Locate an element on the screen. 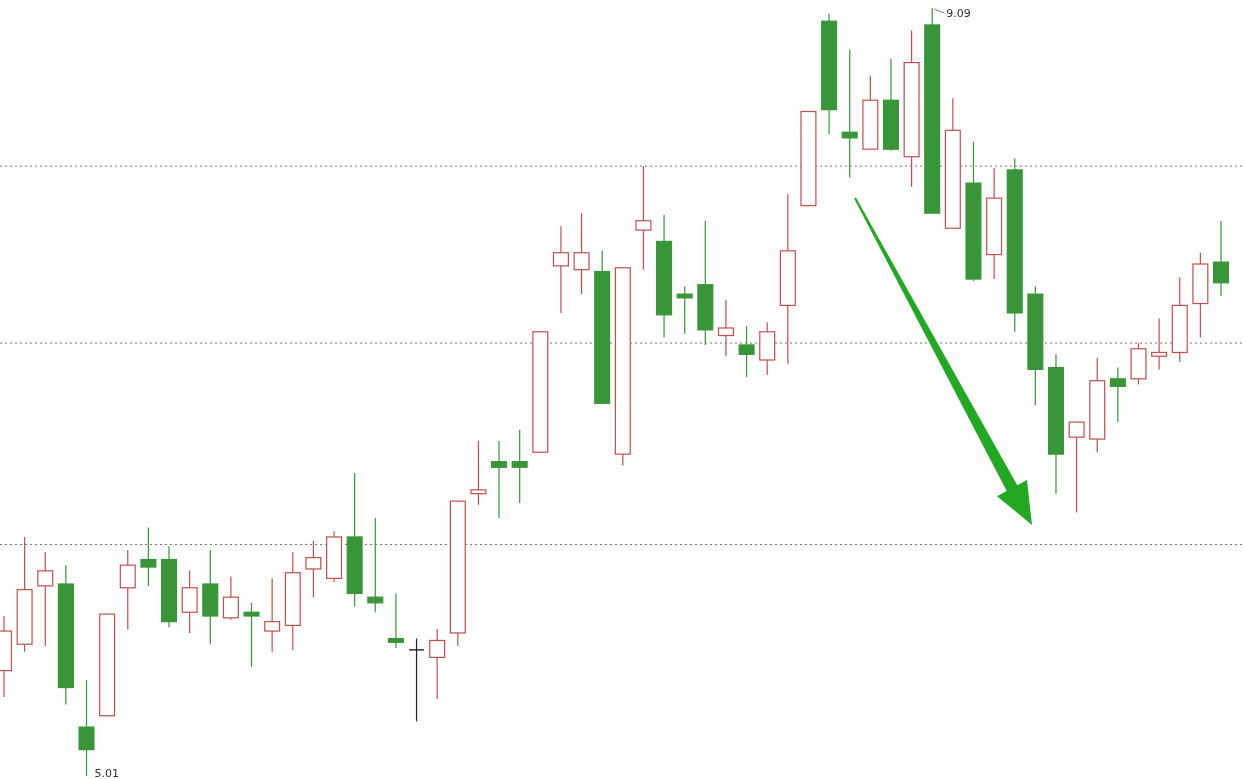 The width and height of the screenshot is (1244, 779). annotation: 9.09 is located at coordinates (958, 13).